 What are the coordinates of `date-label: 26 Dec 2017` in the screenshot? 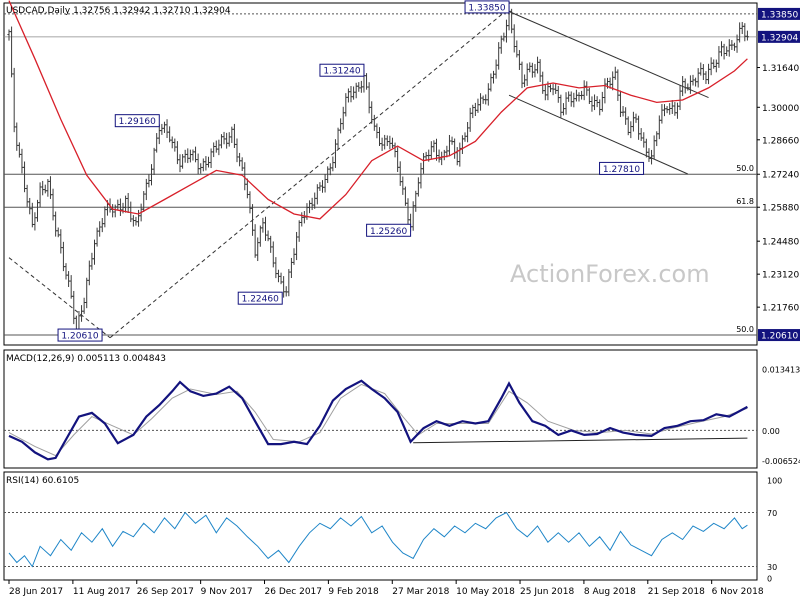 It's located at (294, 592).